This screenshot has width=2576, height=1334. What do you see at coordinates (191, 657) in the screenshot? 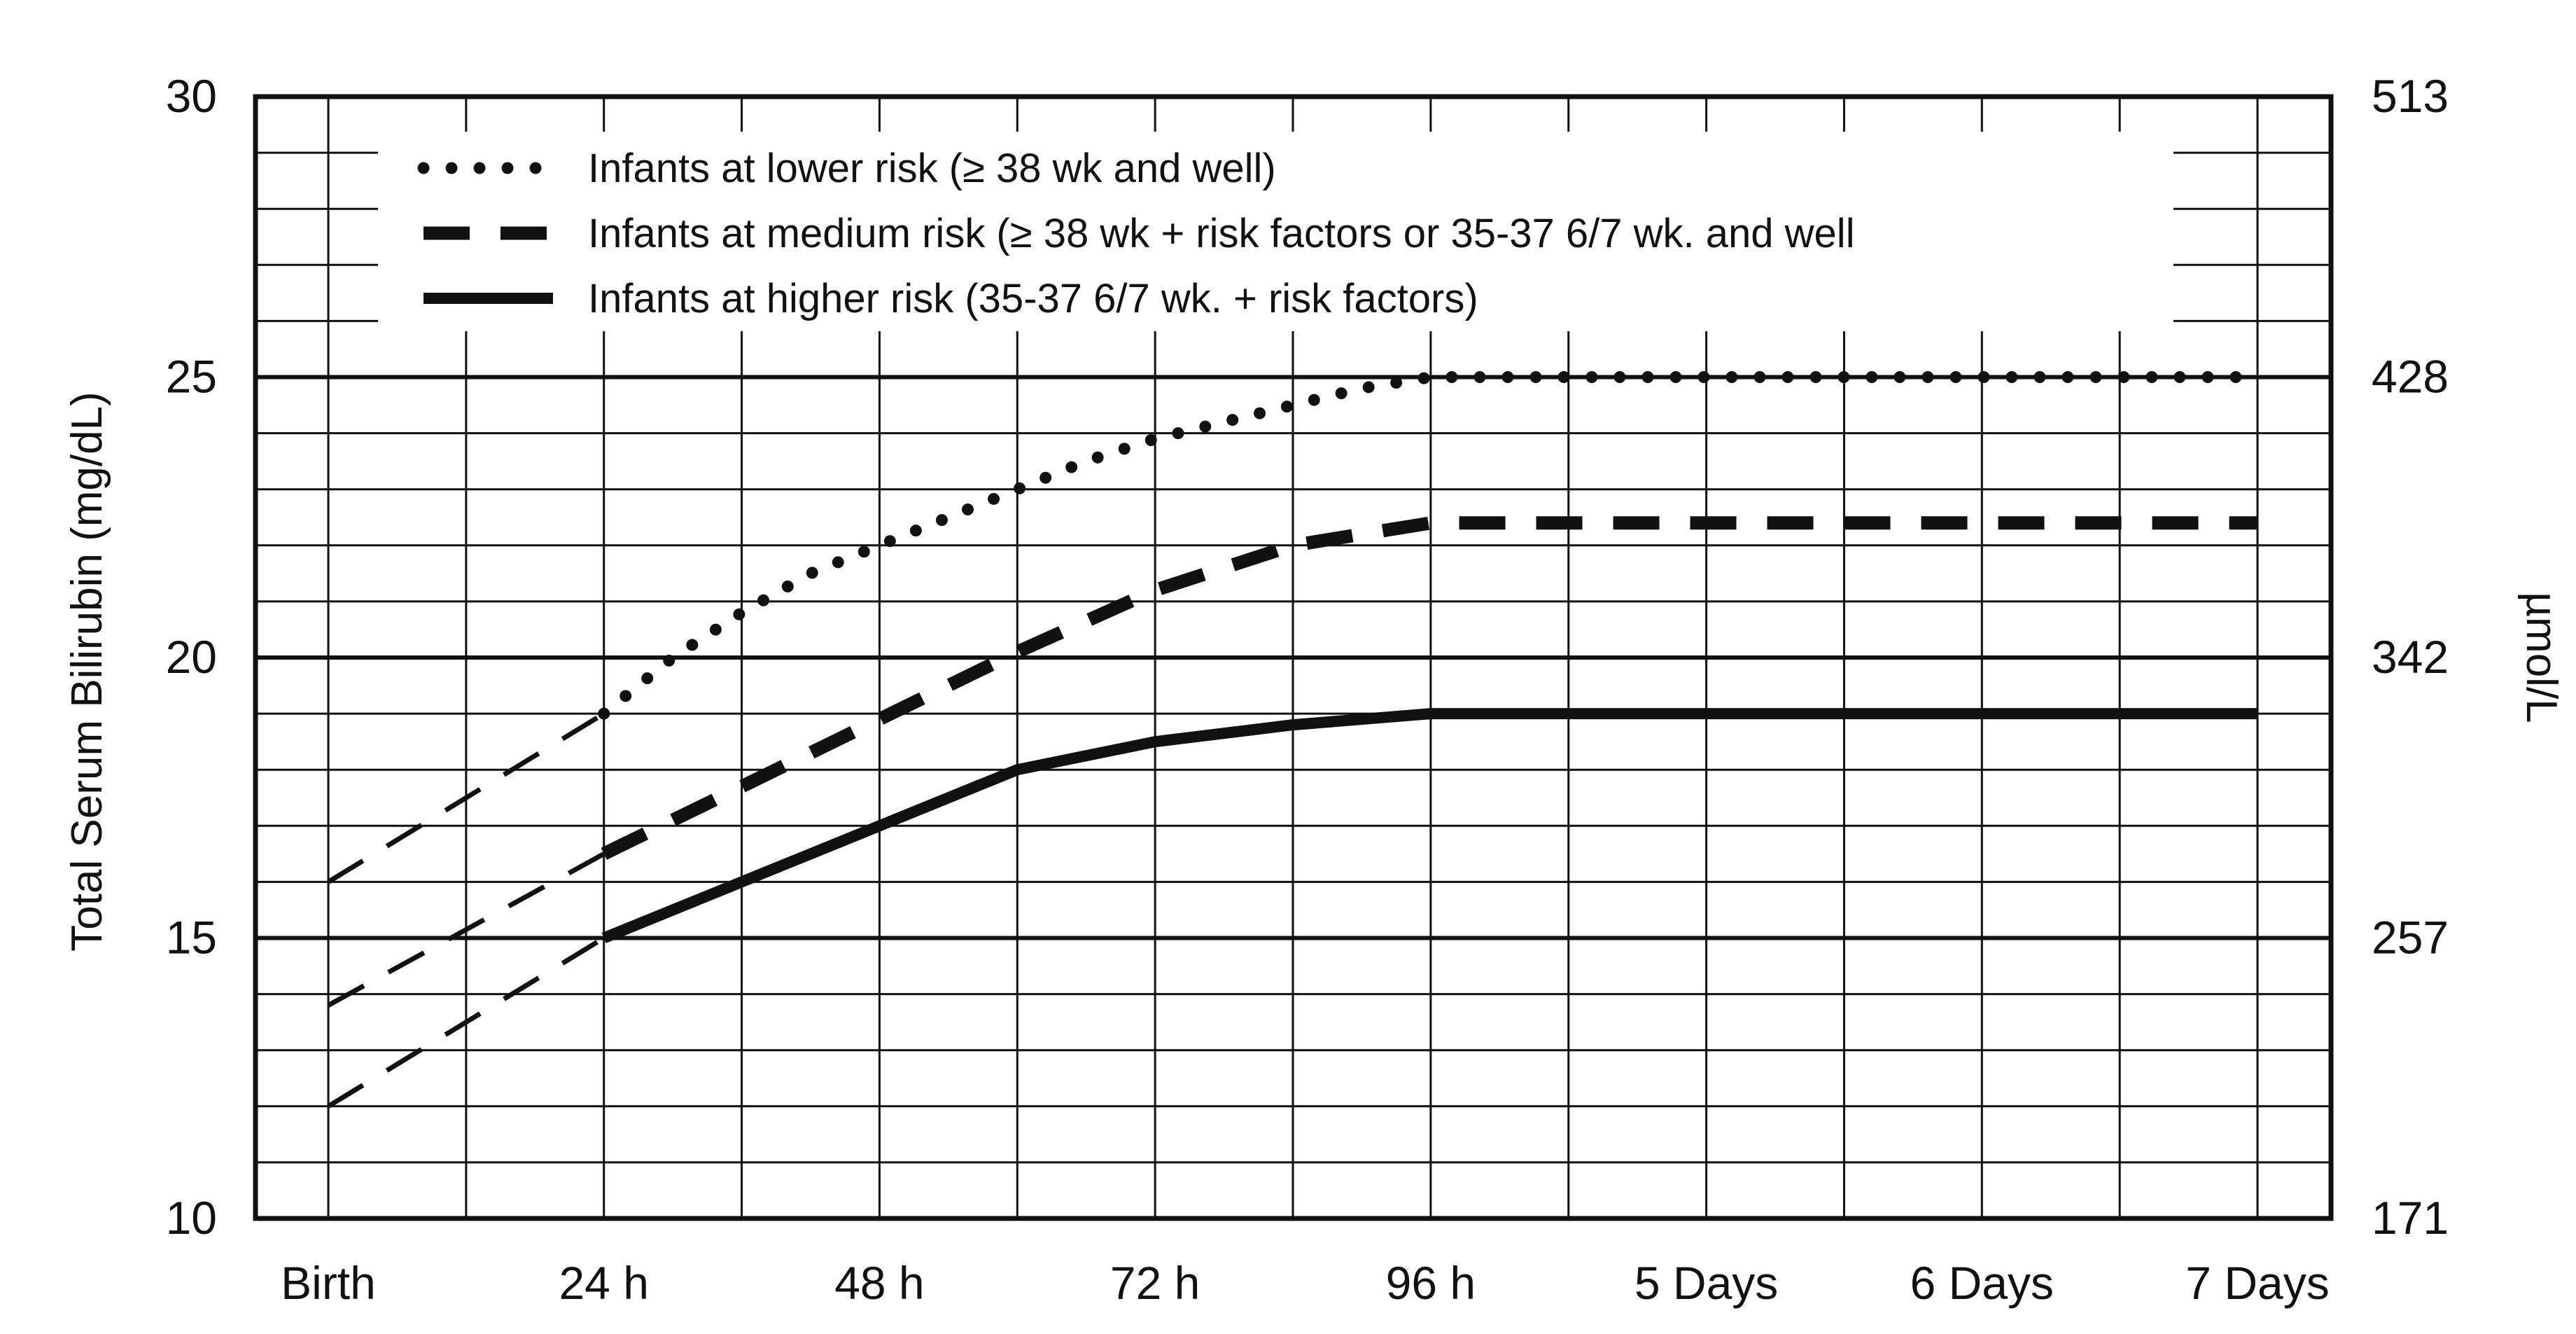
I see `y-tick-label: 20` at bounding box center [191, 657].